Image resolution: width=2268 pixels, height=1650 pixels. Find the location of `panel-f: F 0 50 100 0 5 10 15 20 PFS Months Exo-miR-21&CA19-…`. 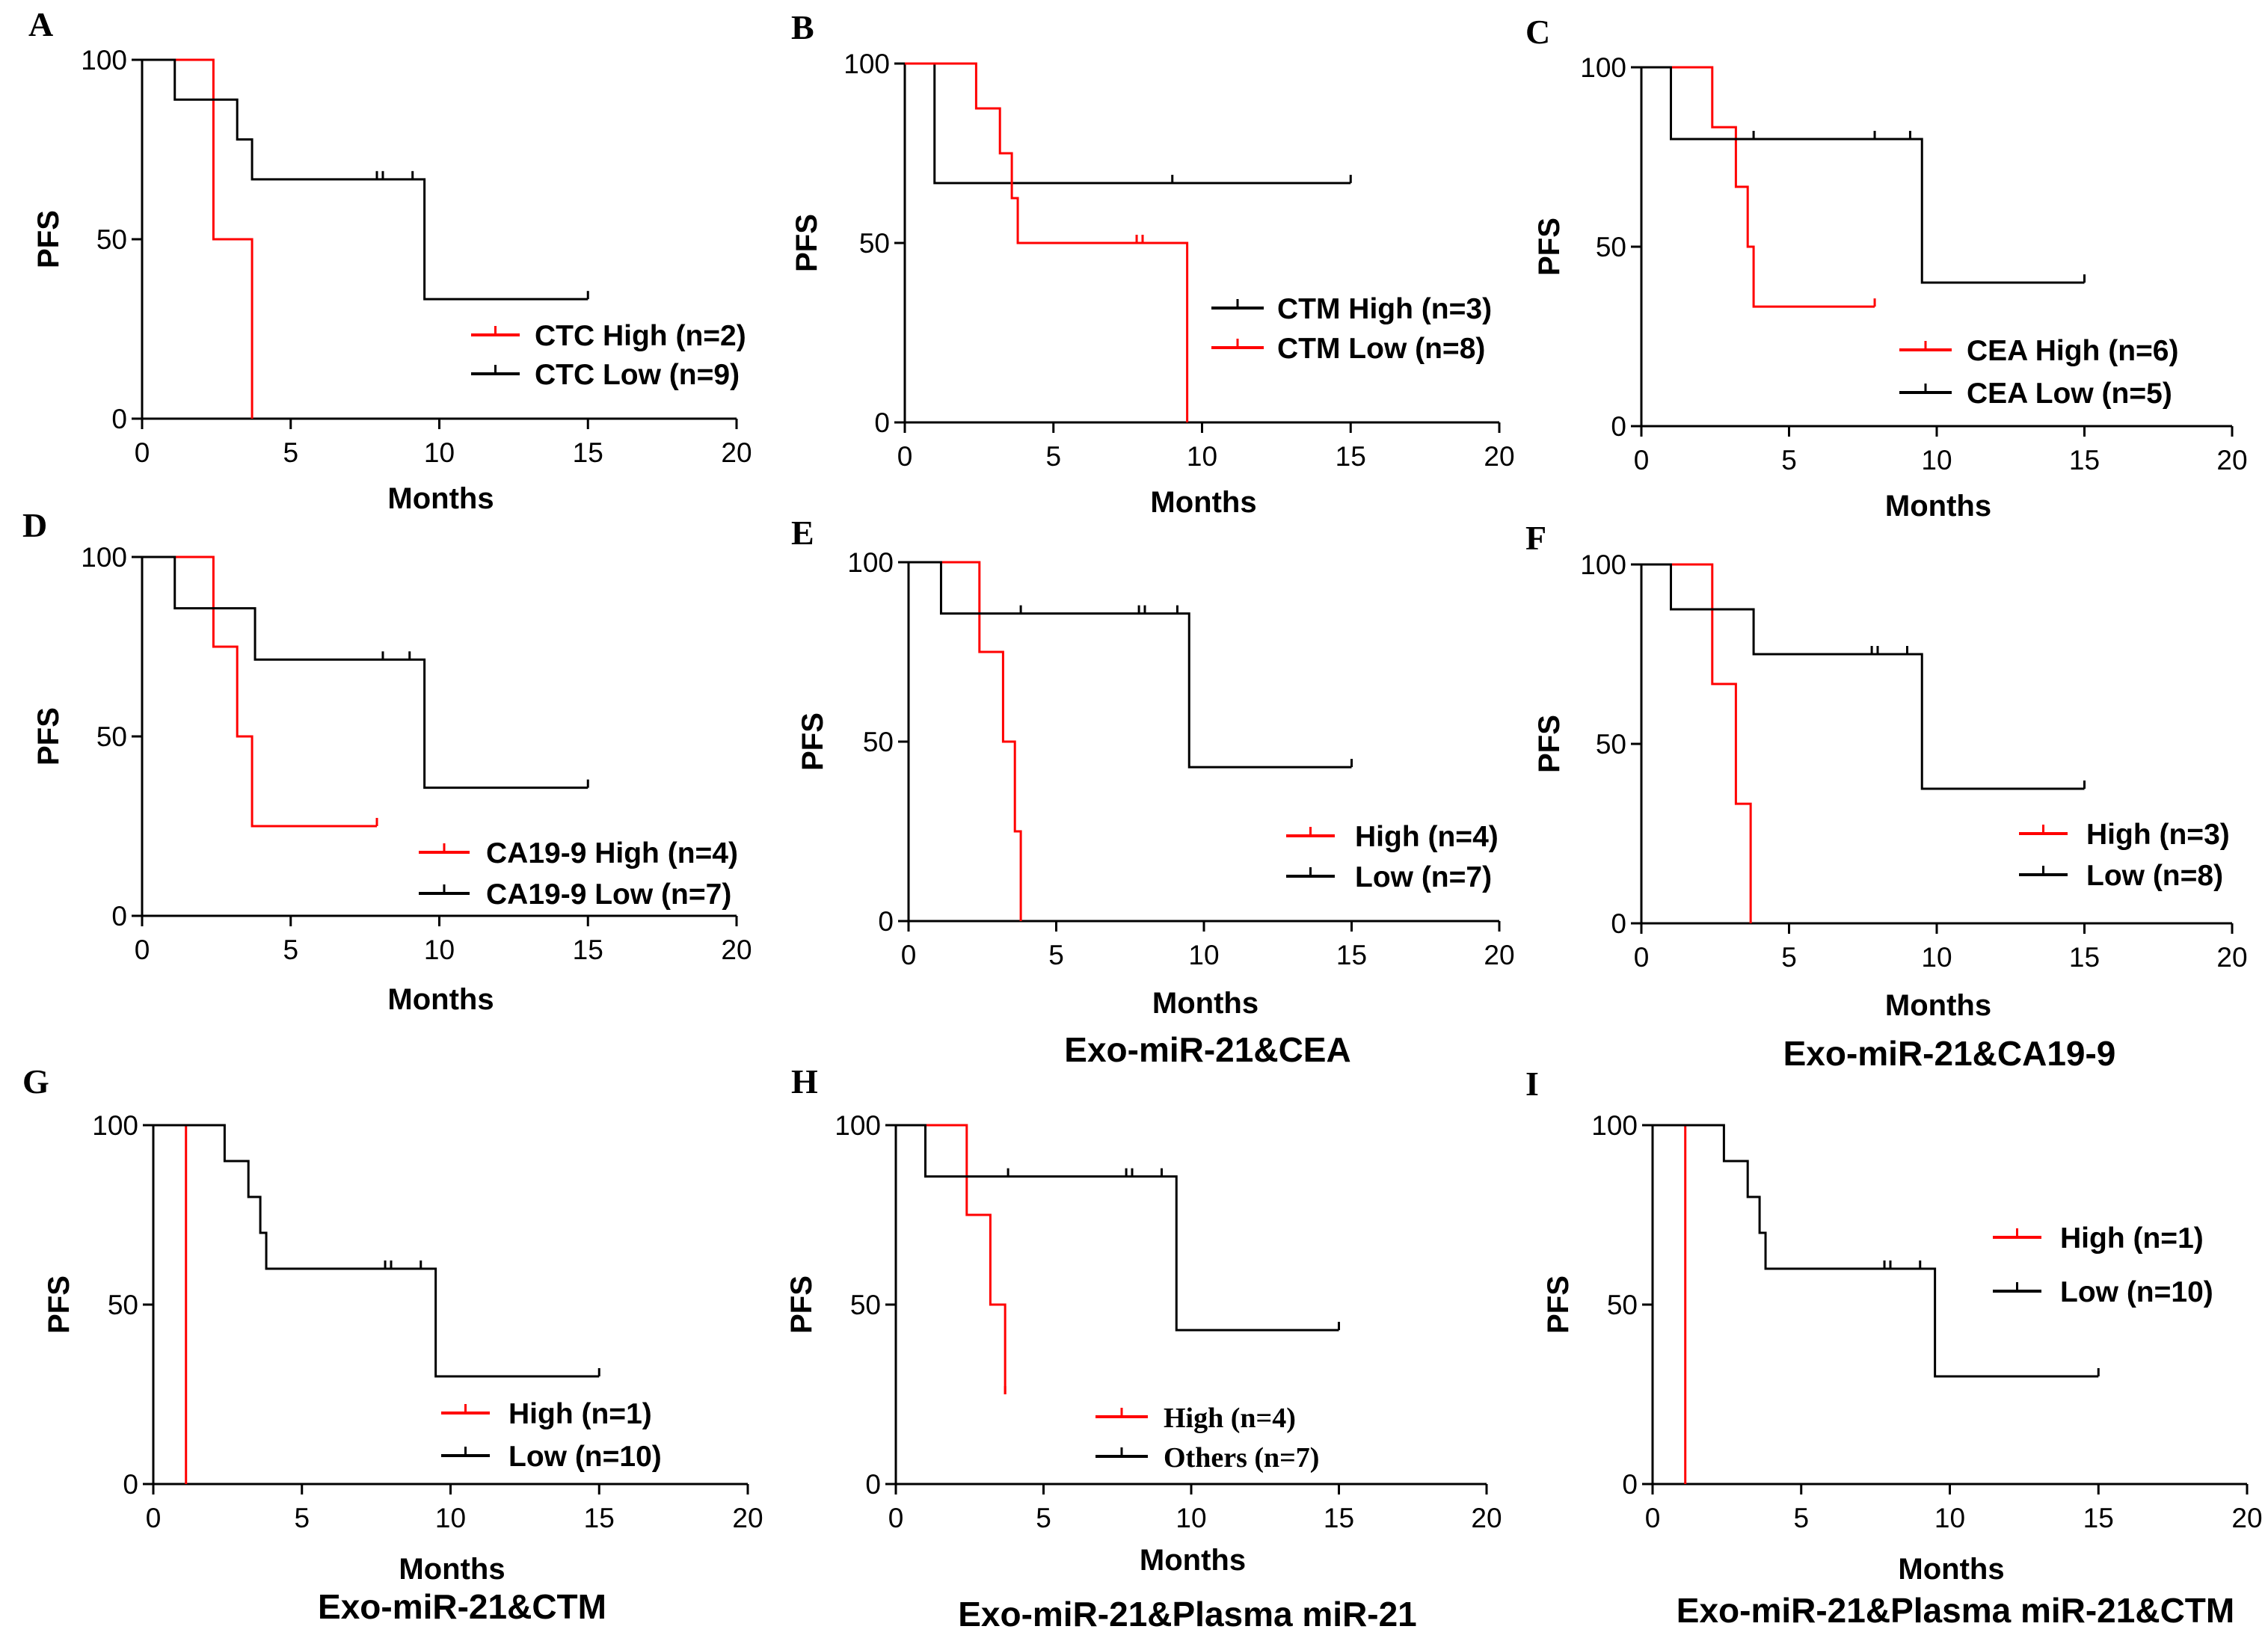

panel-f: F 0 50 100 0 5 10 15 20 PFS Months Exo-miR-21&CA19-… is located at coordinates (1886, 796).